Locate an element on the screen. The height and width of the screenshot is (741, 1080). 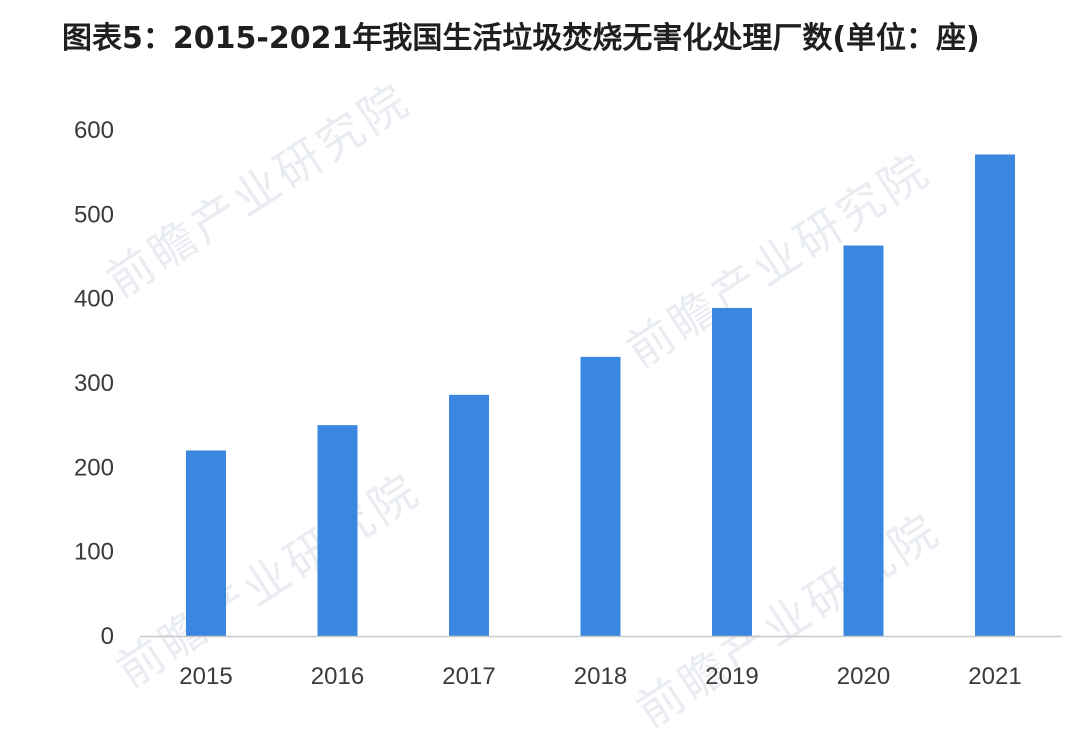
x-tick-label: 2017 is located at coordinates (468, 676).